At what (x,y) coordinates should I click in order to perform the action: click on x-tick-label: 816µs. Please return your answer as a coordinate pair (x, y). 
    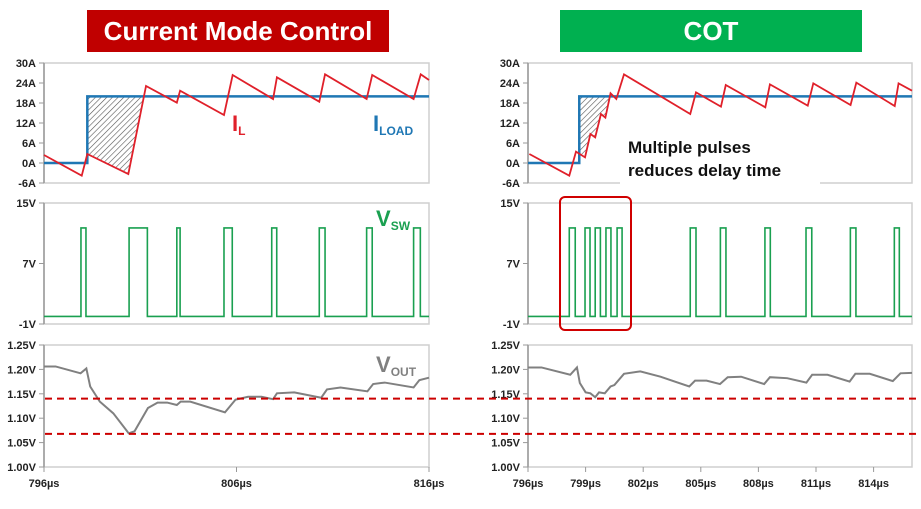
    Looking at the image, I should click on (429, 484).